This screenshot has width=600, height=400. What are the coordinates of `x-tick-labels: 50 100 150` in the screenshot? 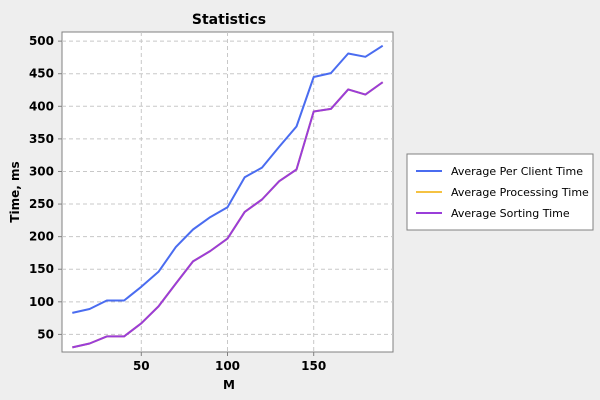 It's located at (229, 366).